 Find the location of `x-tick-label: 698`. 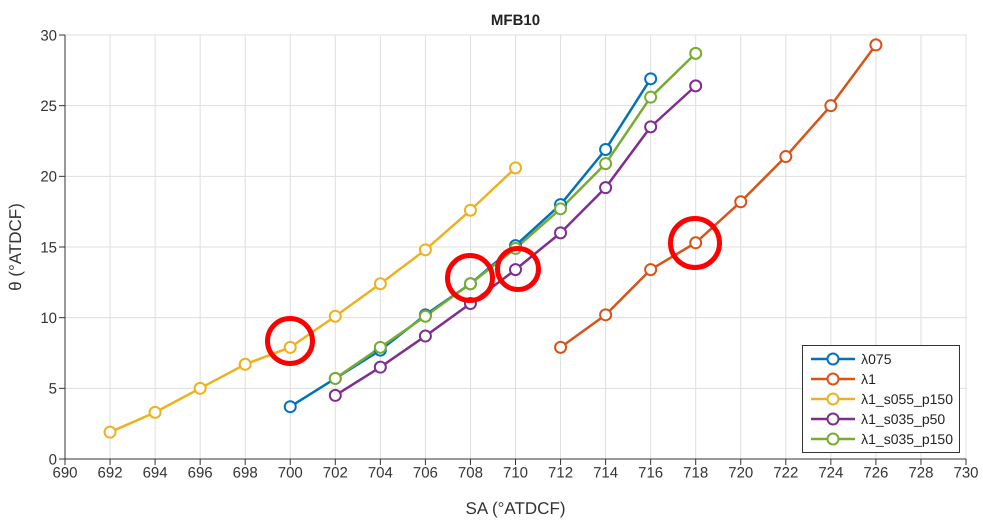

x-tick-label: 698 is located at coordinates (245, 473).